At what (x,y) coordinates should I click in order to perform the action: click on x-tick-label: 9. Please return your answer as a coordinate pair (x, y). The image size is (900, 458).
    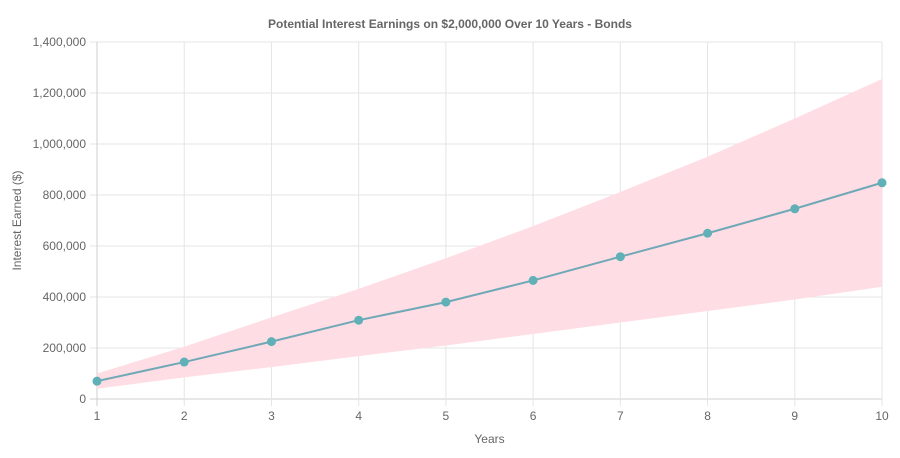
    Looking at the image, I should click on (794, 416).